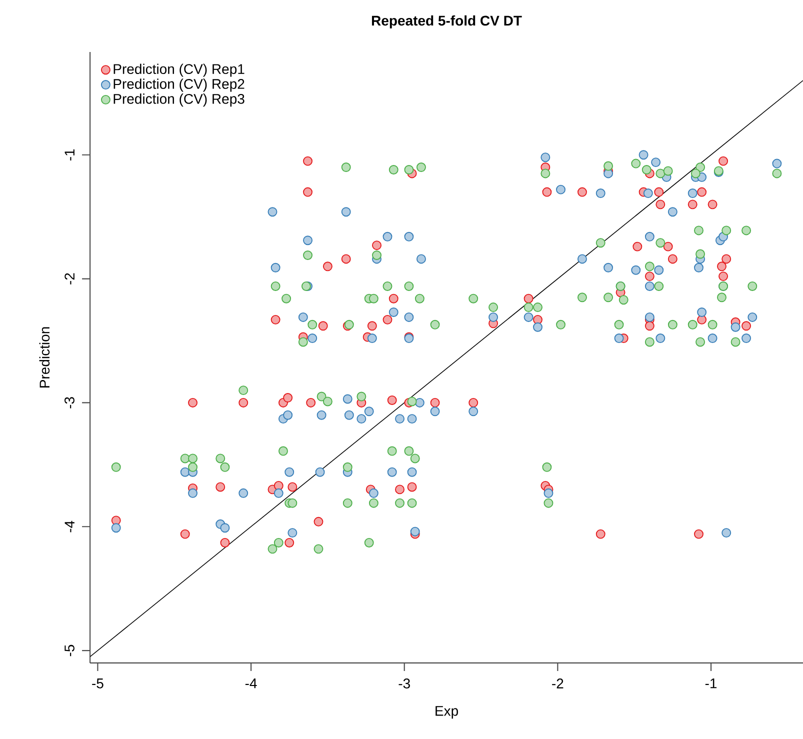 Image resolution: width=803 pixels, height=739 pixels. I want to click on x-tick-label: -2, so click(558, 683).